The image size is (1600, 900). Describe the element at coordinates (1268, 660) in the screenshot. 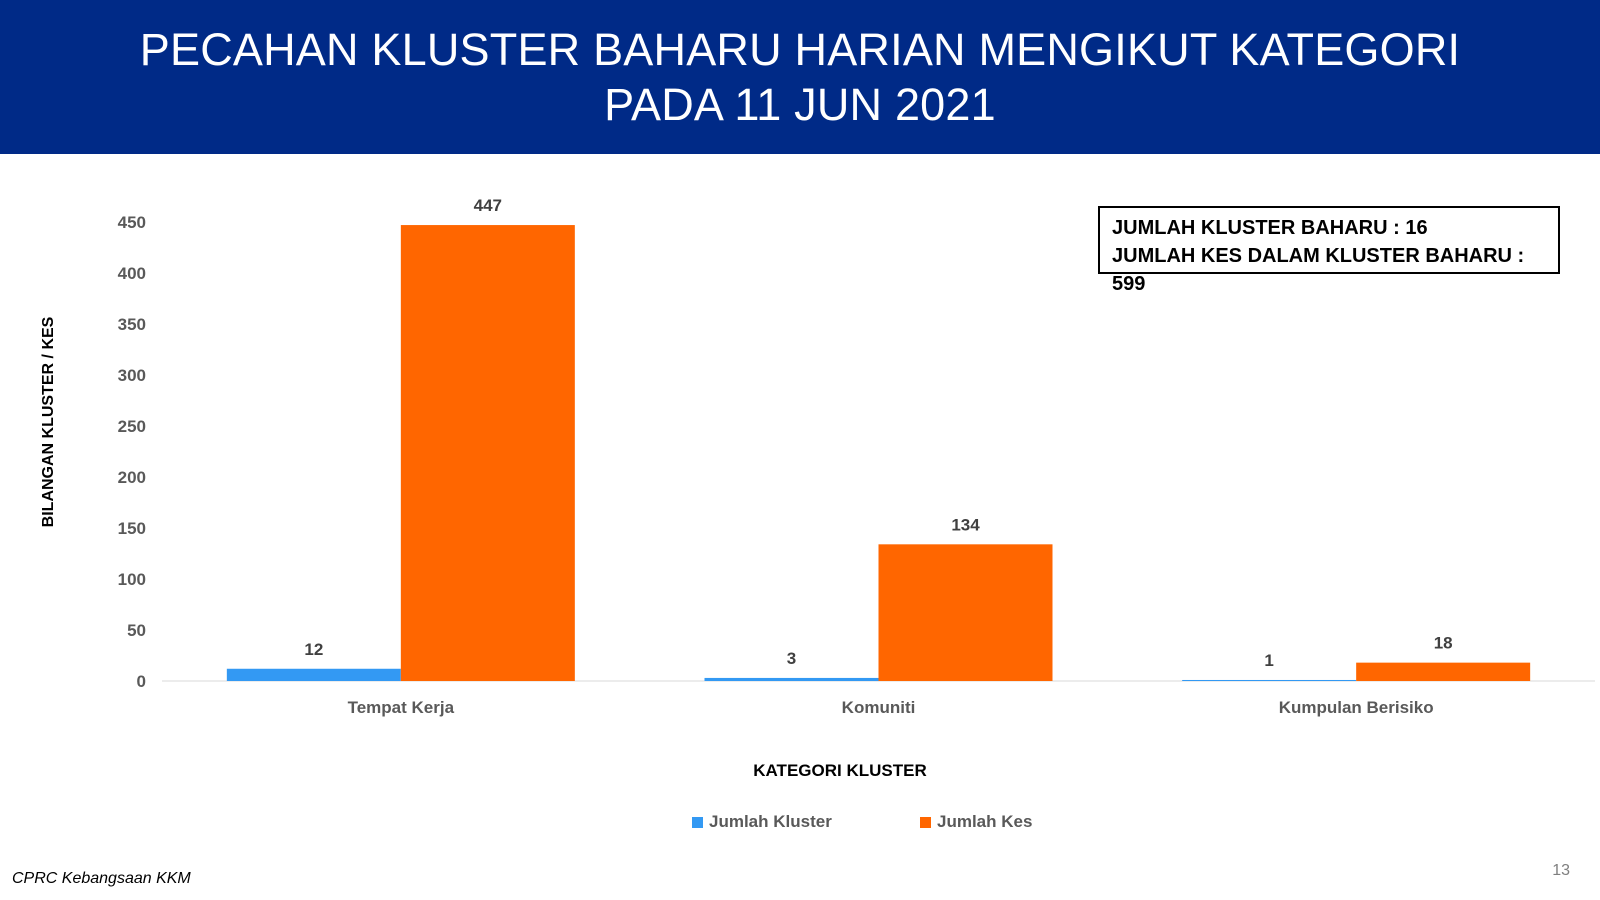

I see `data-label: 1` at that location.